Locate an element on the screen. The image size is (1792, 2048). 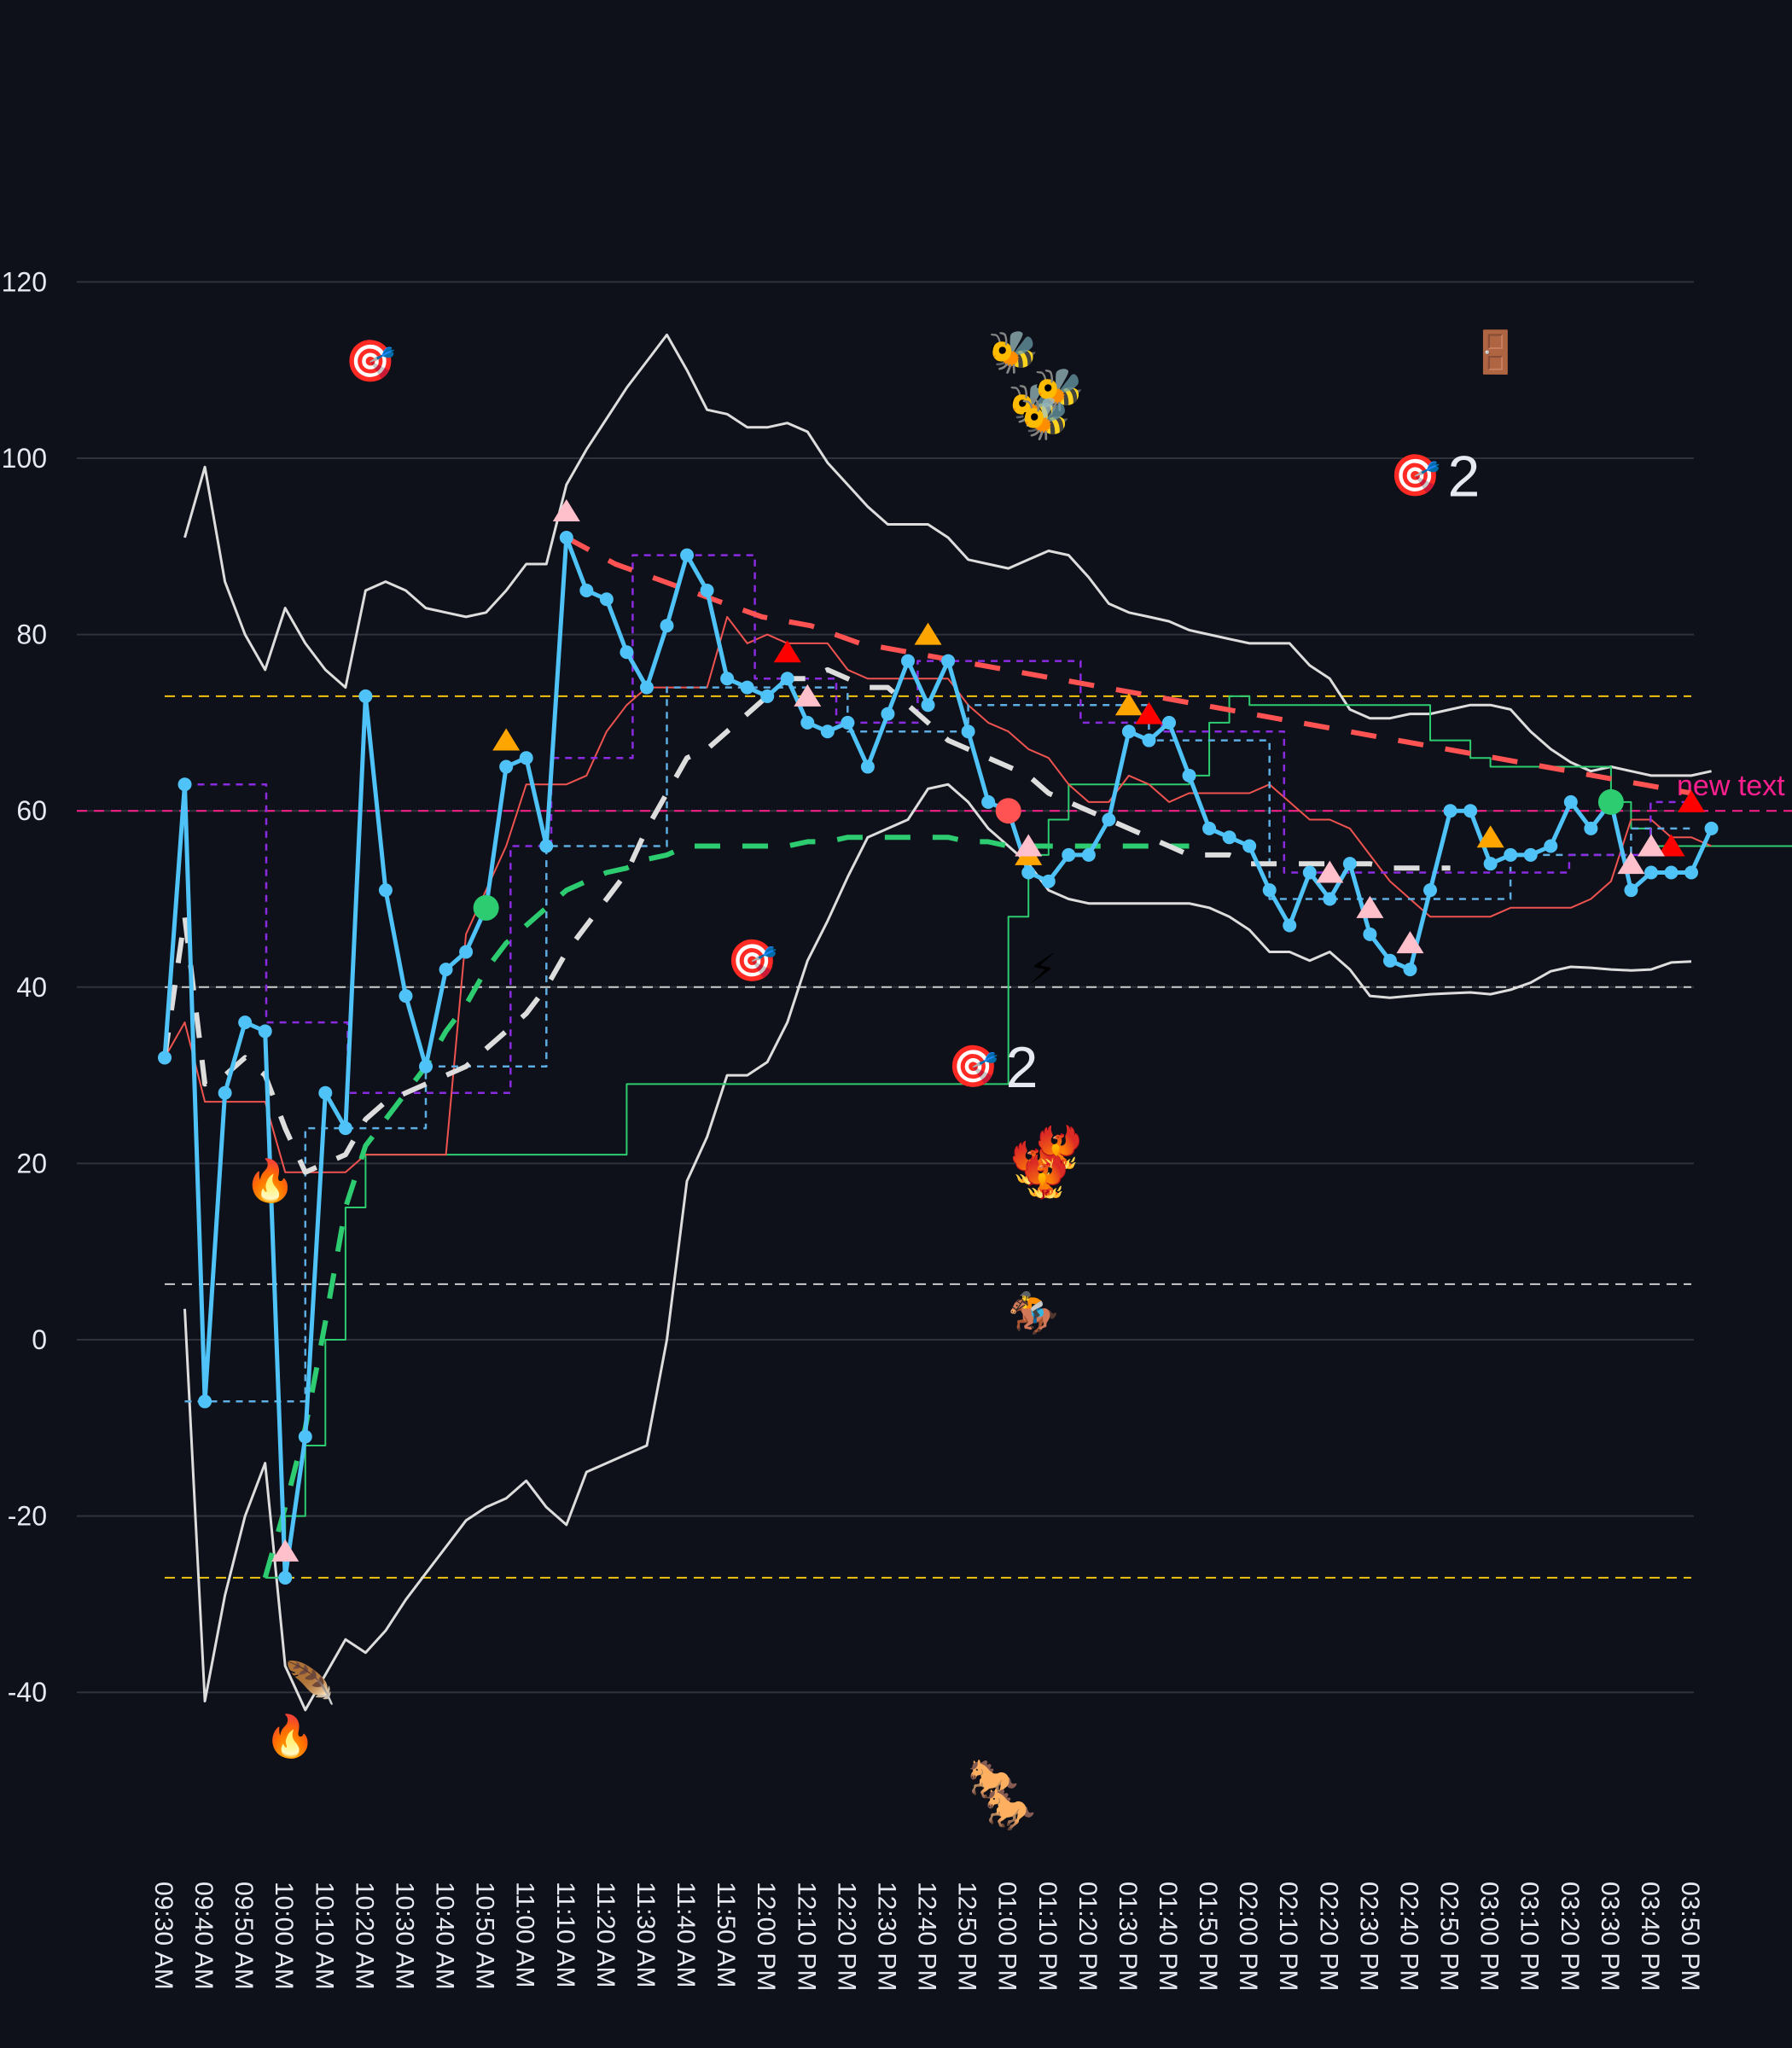
y-tick-label: 120 is located at coordinates (24, 281).